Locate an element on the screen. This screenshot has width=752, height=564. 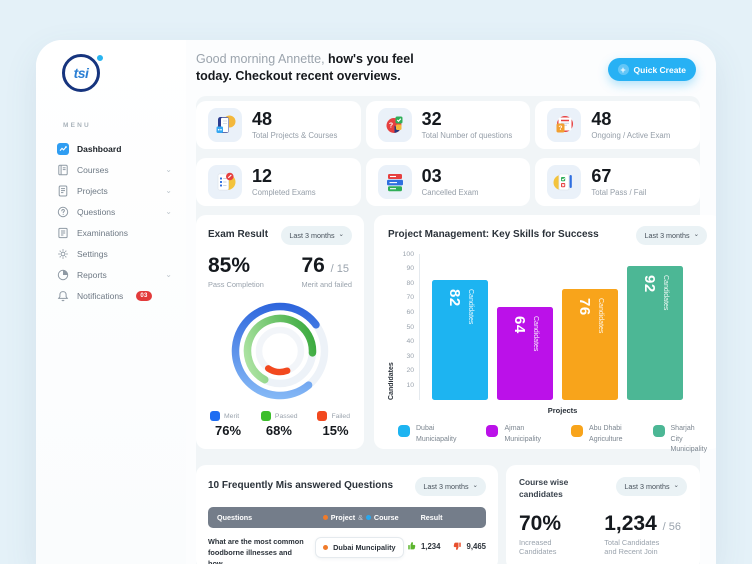
questions-filter-dropdown: Last 3 months ⌄ is located at coordinates (450, 486).